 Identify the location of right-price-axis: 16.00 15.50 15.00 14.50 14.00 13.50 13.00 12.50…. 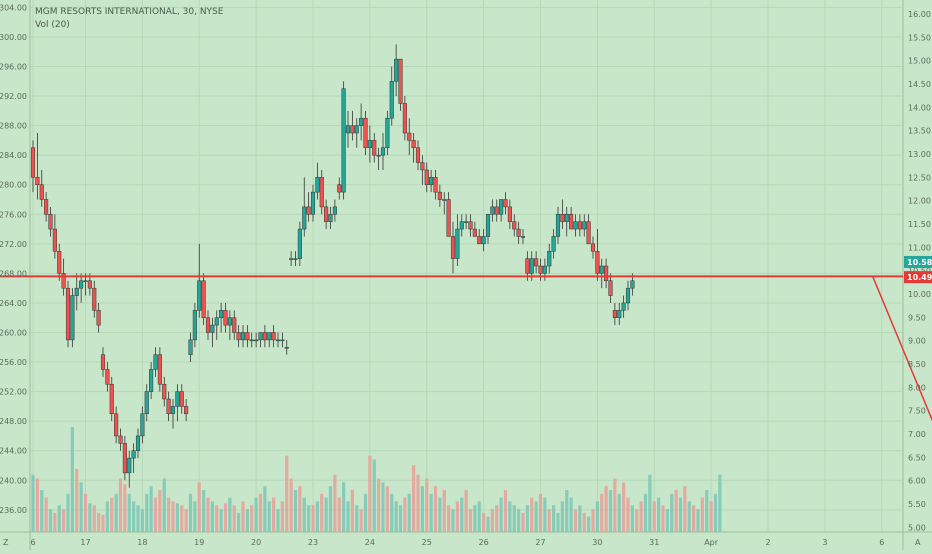
(918, 271).